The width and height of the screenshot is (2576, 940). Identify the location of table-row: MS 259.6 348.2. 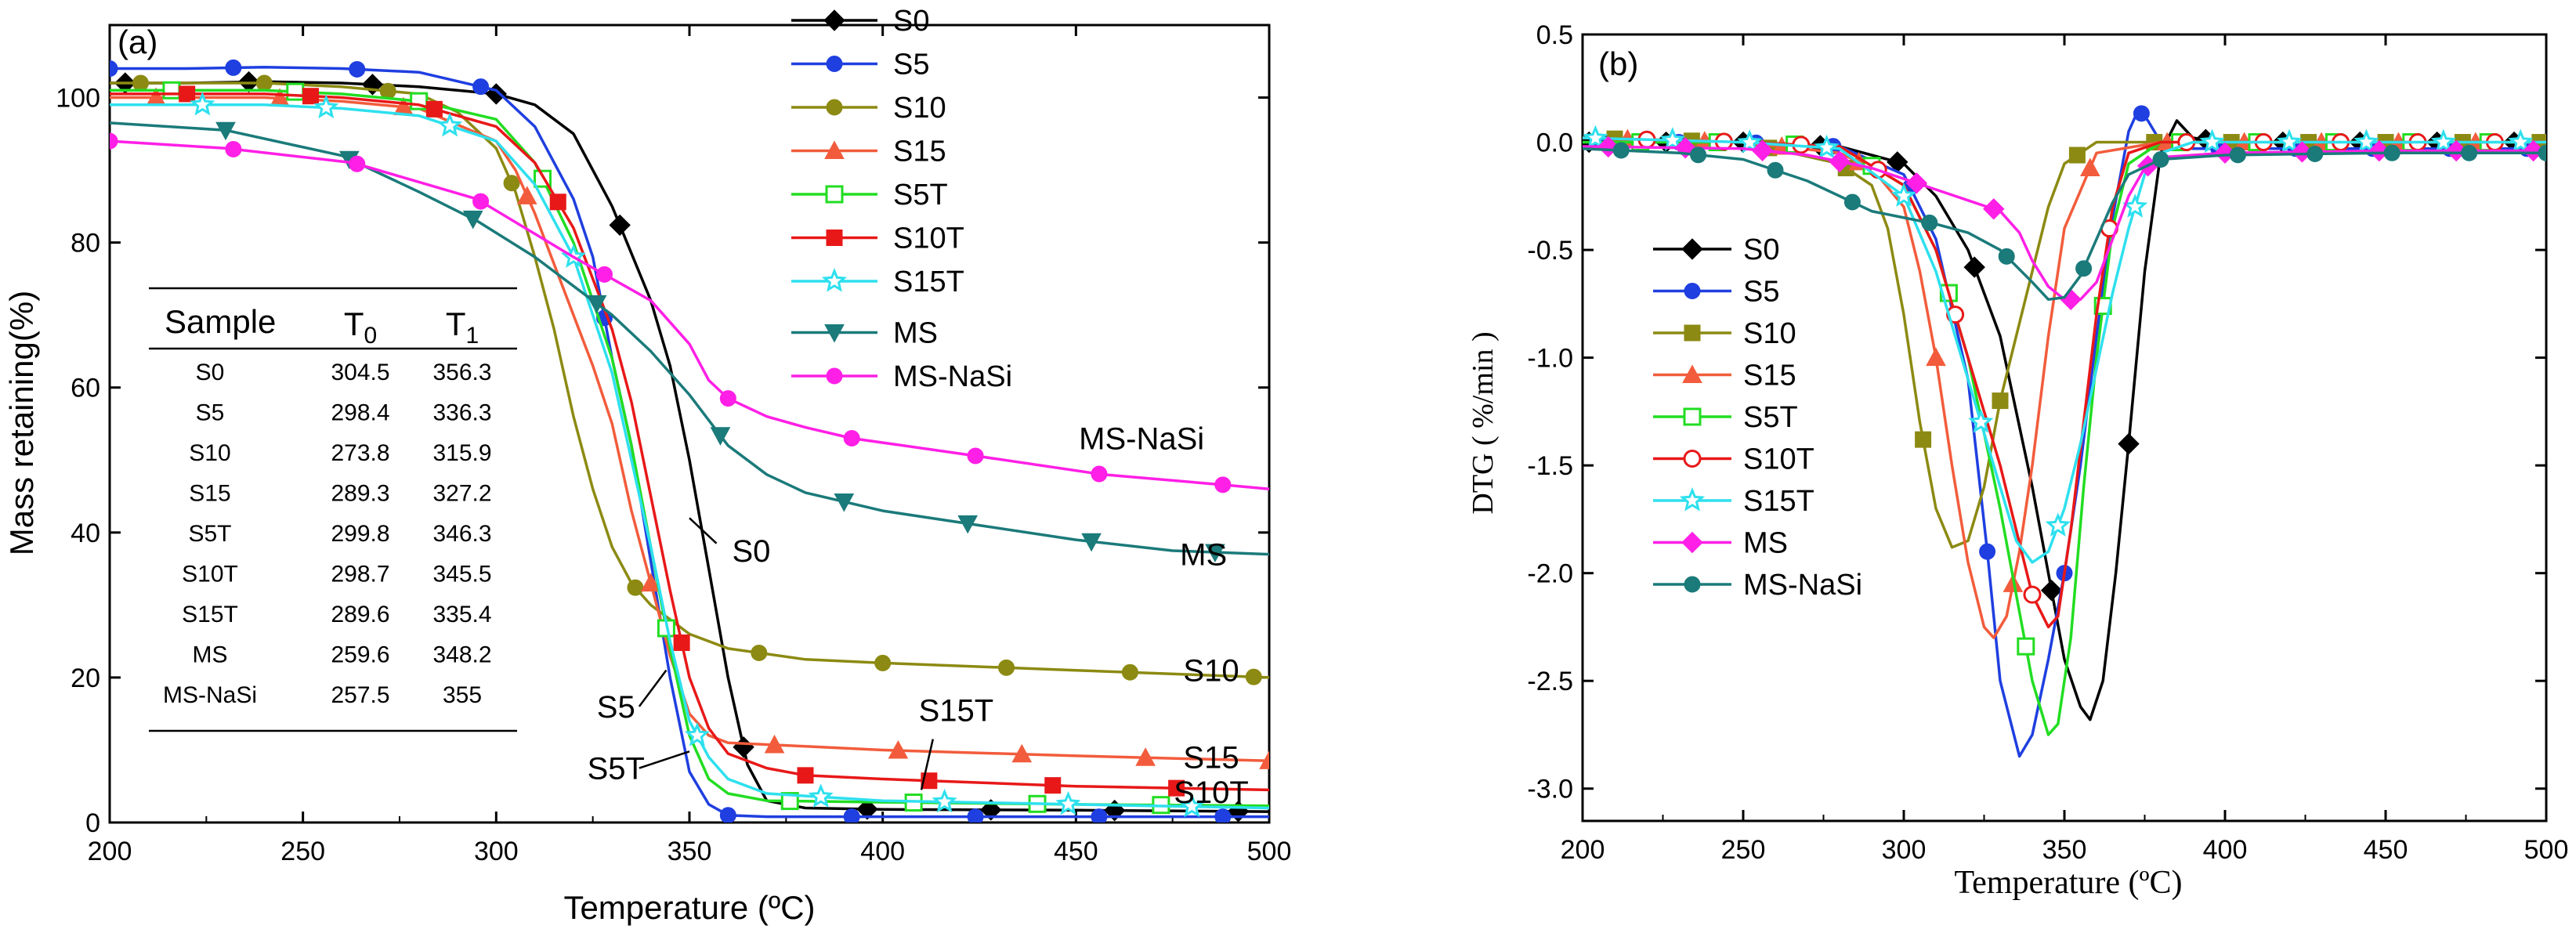
(342, 655).